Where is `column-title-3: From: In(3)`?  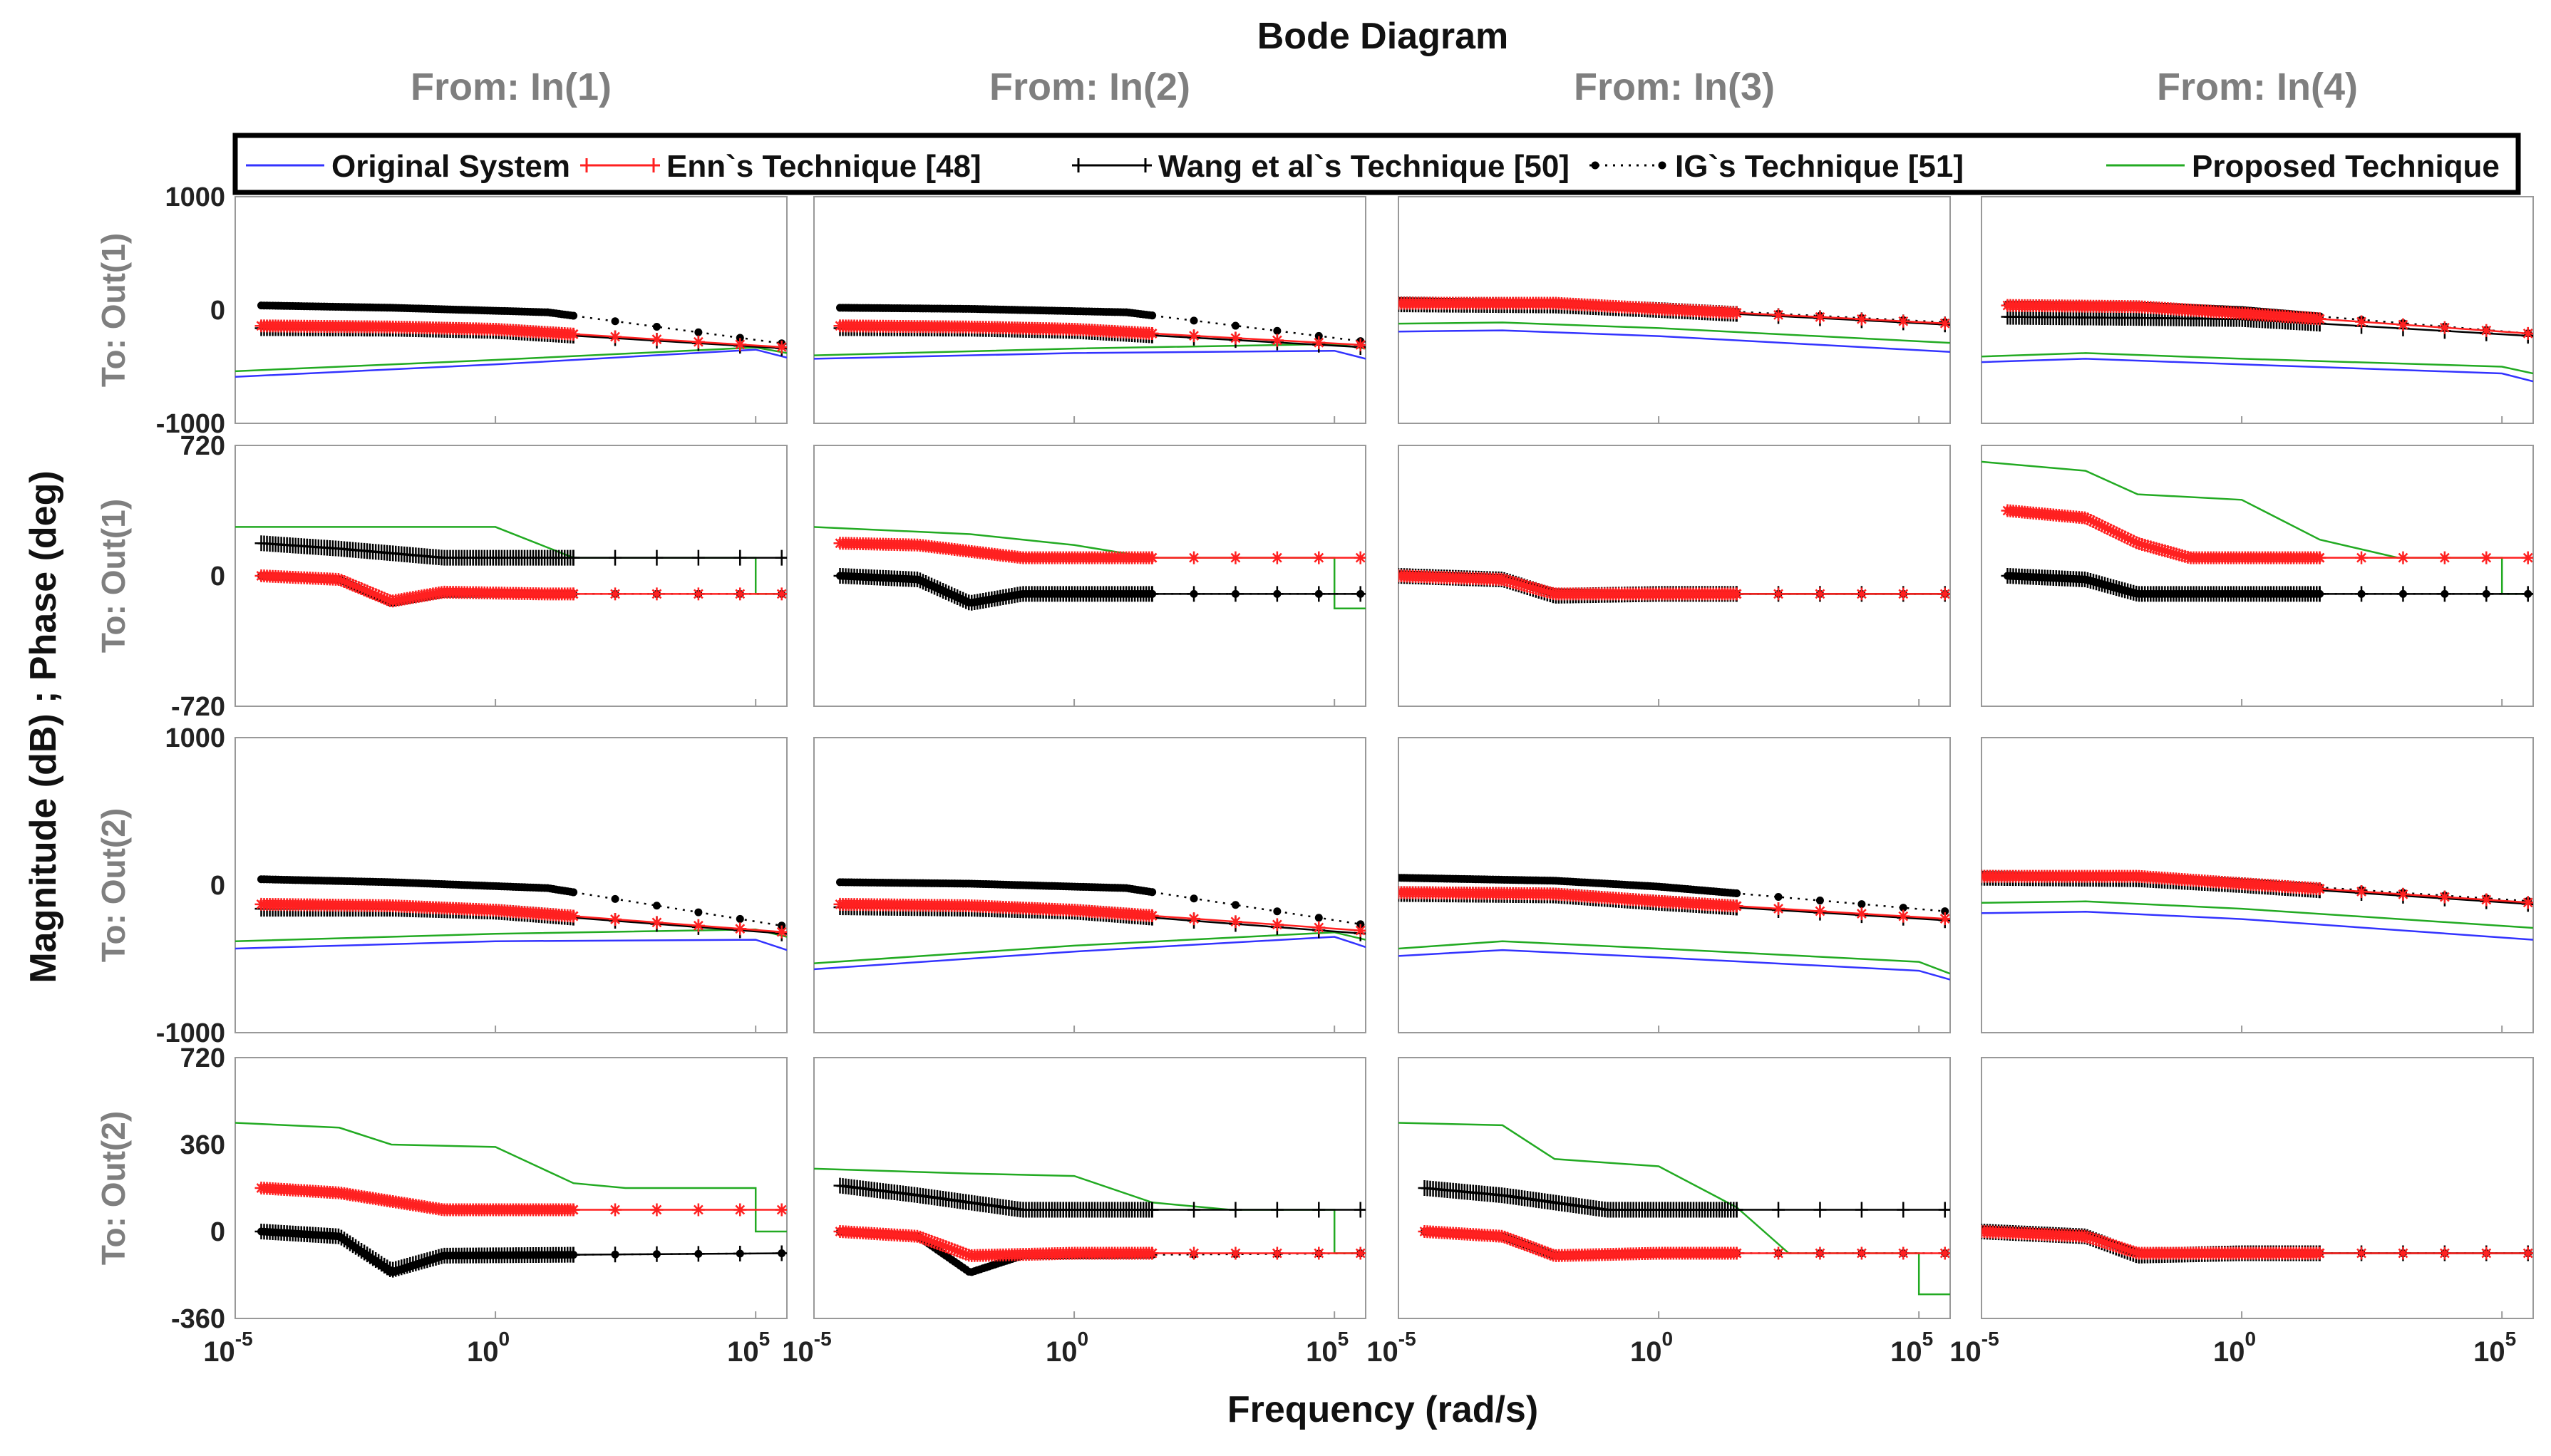 column-title-3: From: In(3) is located at coordinates (1674, 87).